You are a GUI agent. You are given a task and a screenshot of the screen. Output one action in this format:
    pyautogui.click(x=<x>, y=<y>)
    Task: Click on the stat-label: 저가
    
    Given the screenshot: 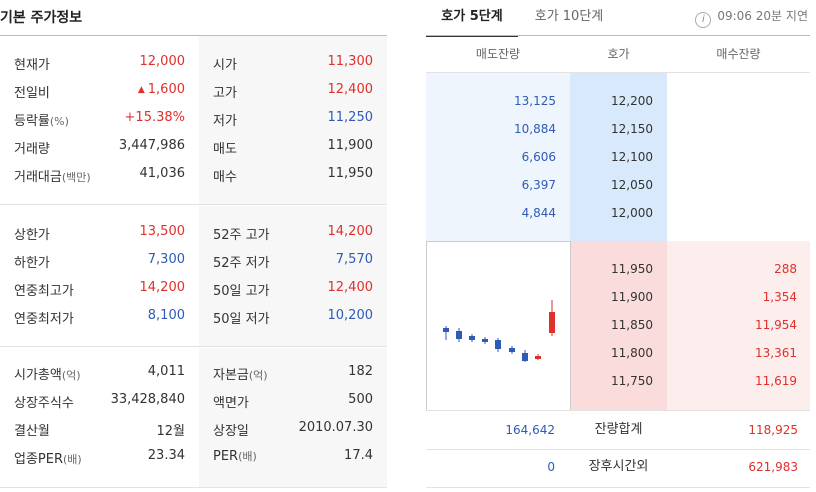 What is the action you would take?
    pyautogui.click(x=225, y=121)
    